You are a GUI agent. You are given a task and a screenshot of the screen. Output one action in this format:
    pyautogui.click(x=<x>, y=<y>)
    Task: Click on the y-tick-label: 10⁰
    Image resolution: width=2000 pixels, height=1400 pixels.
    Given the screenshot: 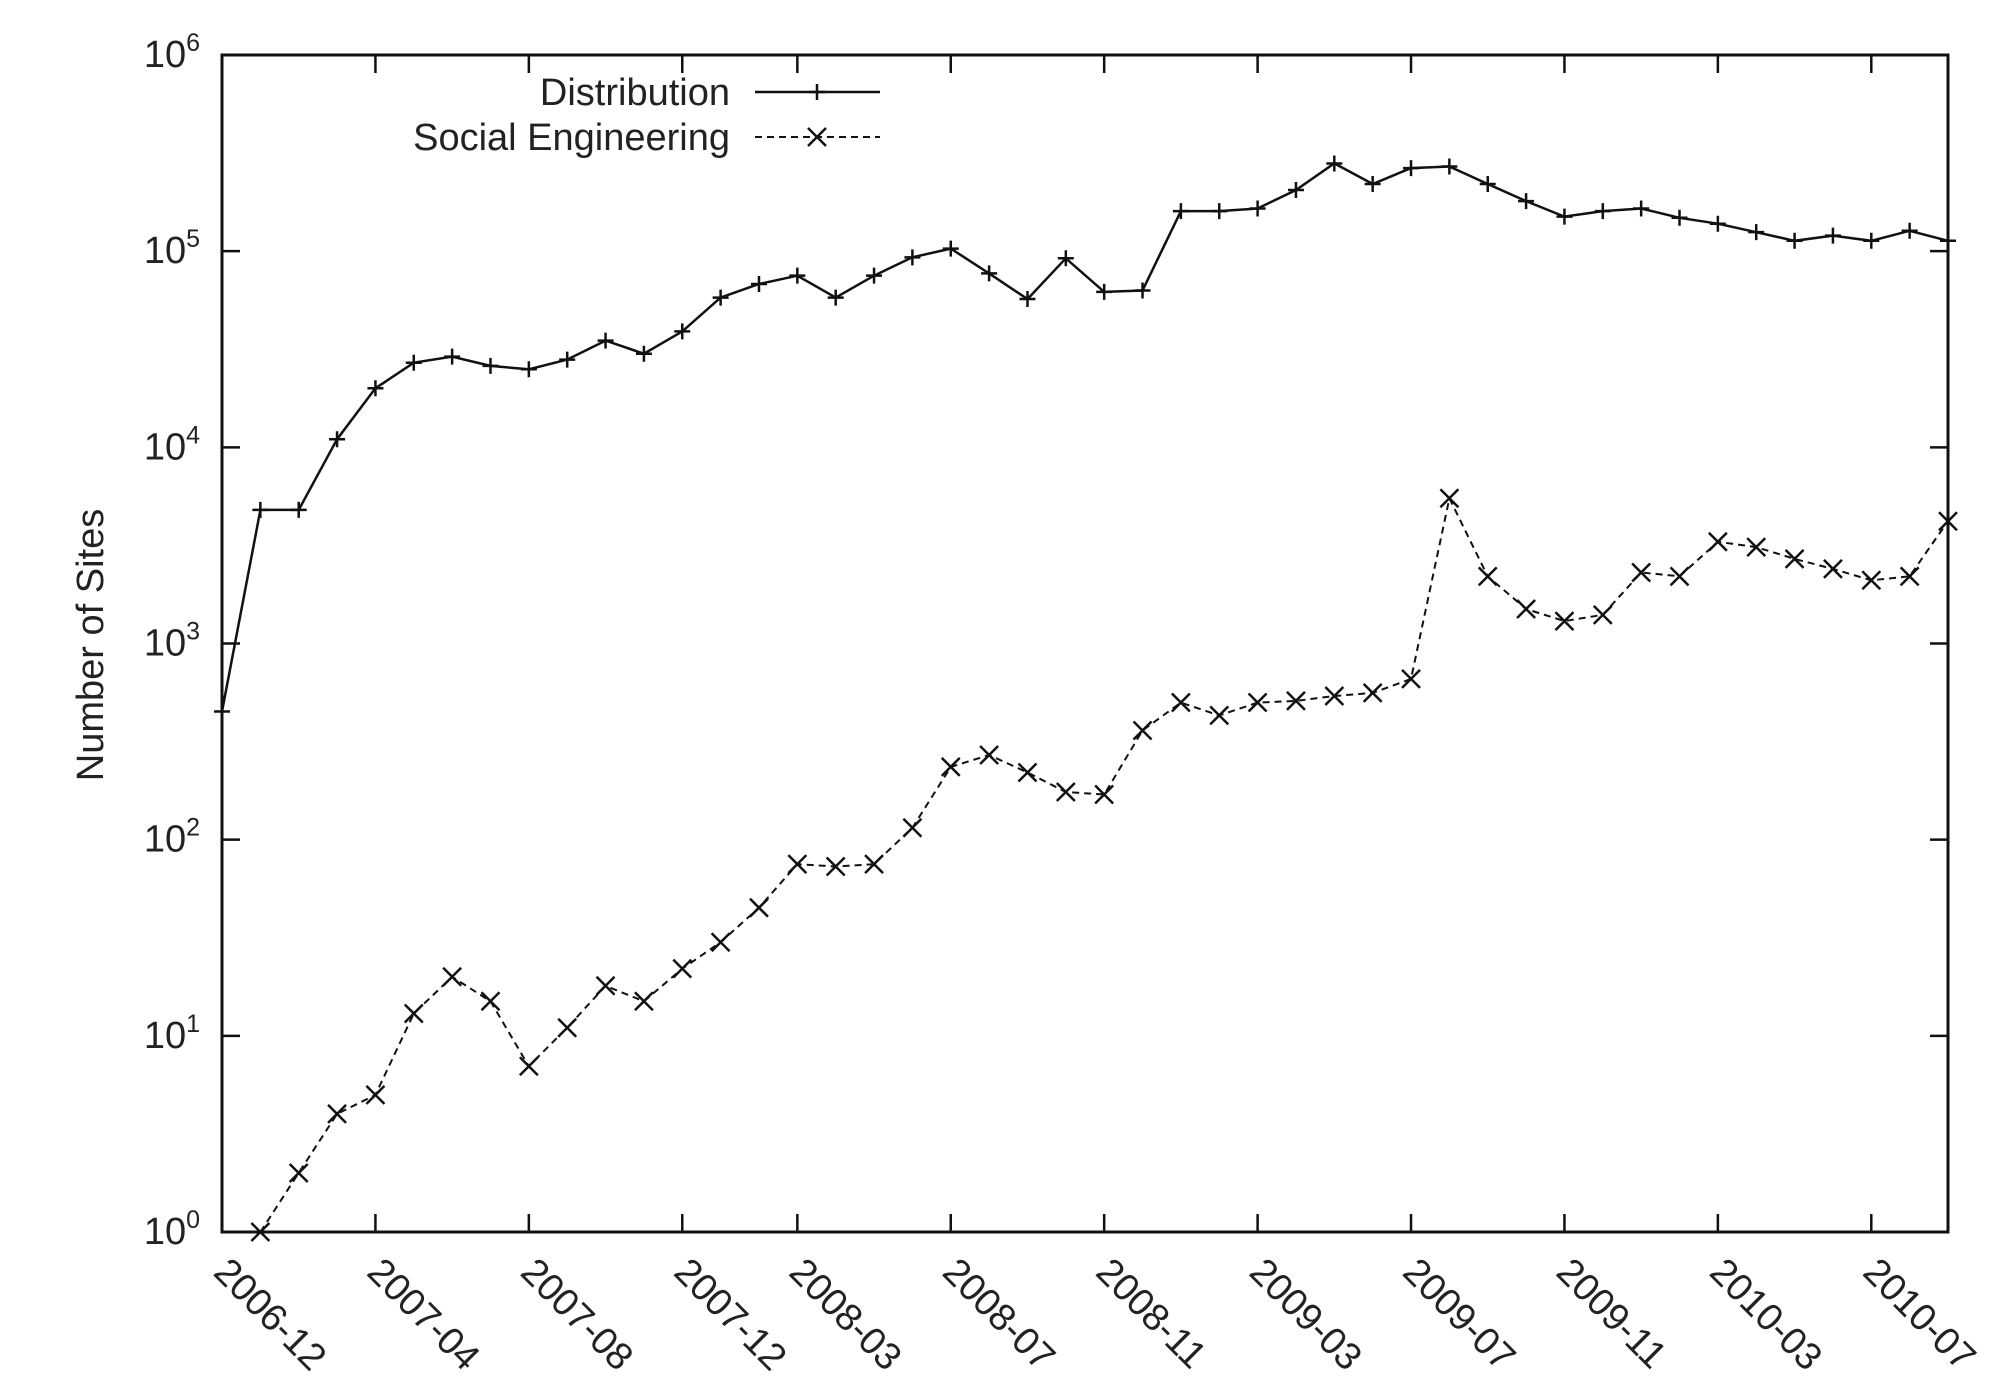 What is the action you would take?
    pyautogui.click(x=172, y=1229)
    